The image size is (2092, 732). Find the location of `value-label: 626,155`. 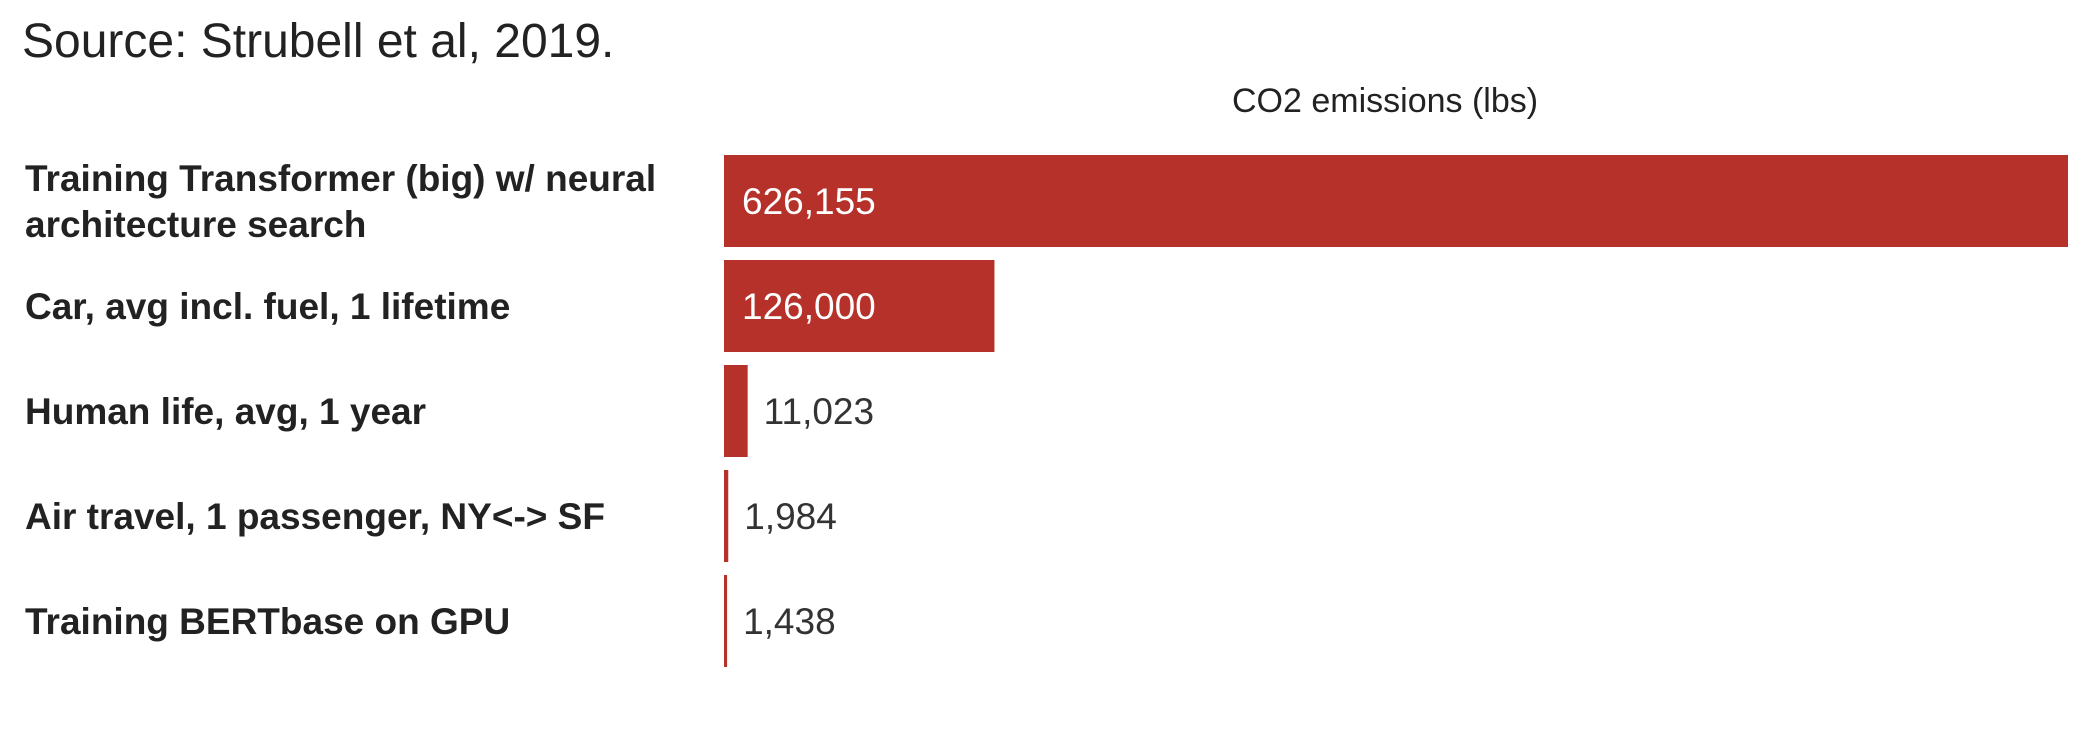

value-label: 626,155 is located at coordinates (809, 201).